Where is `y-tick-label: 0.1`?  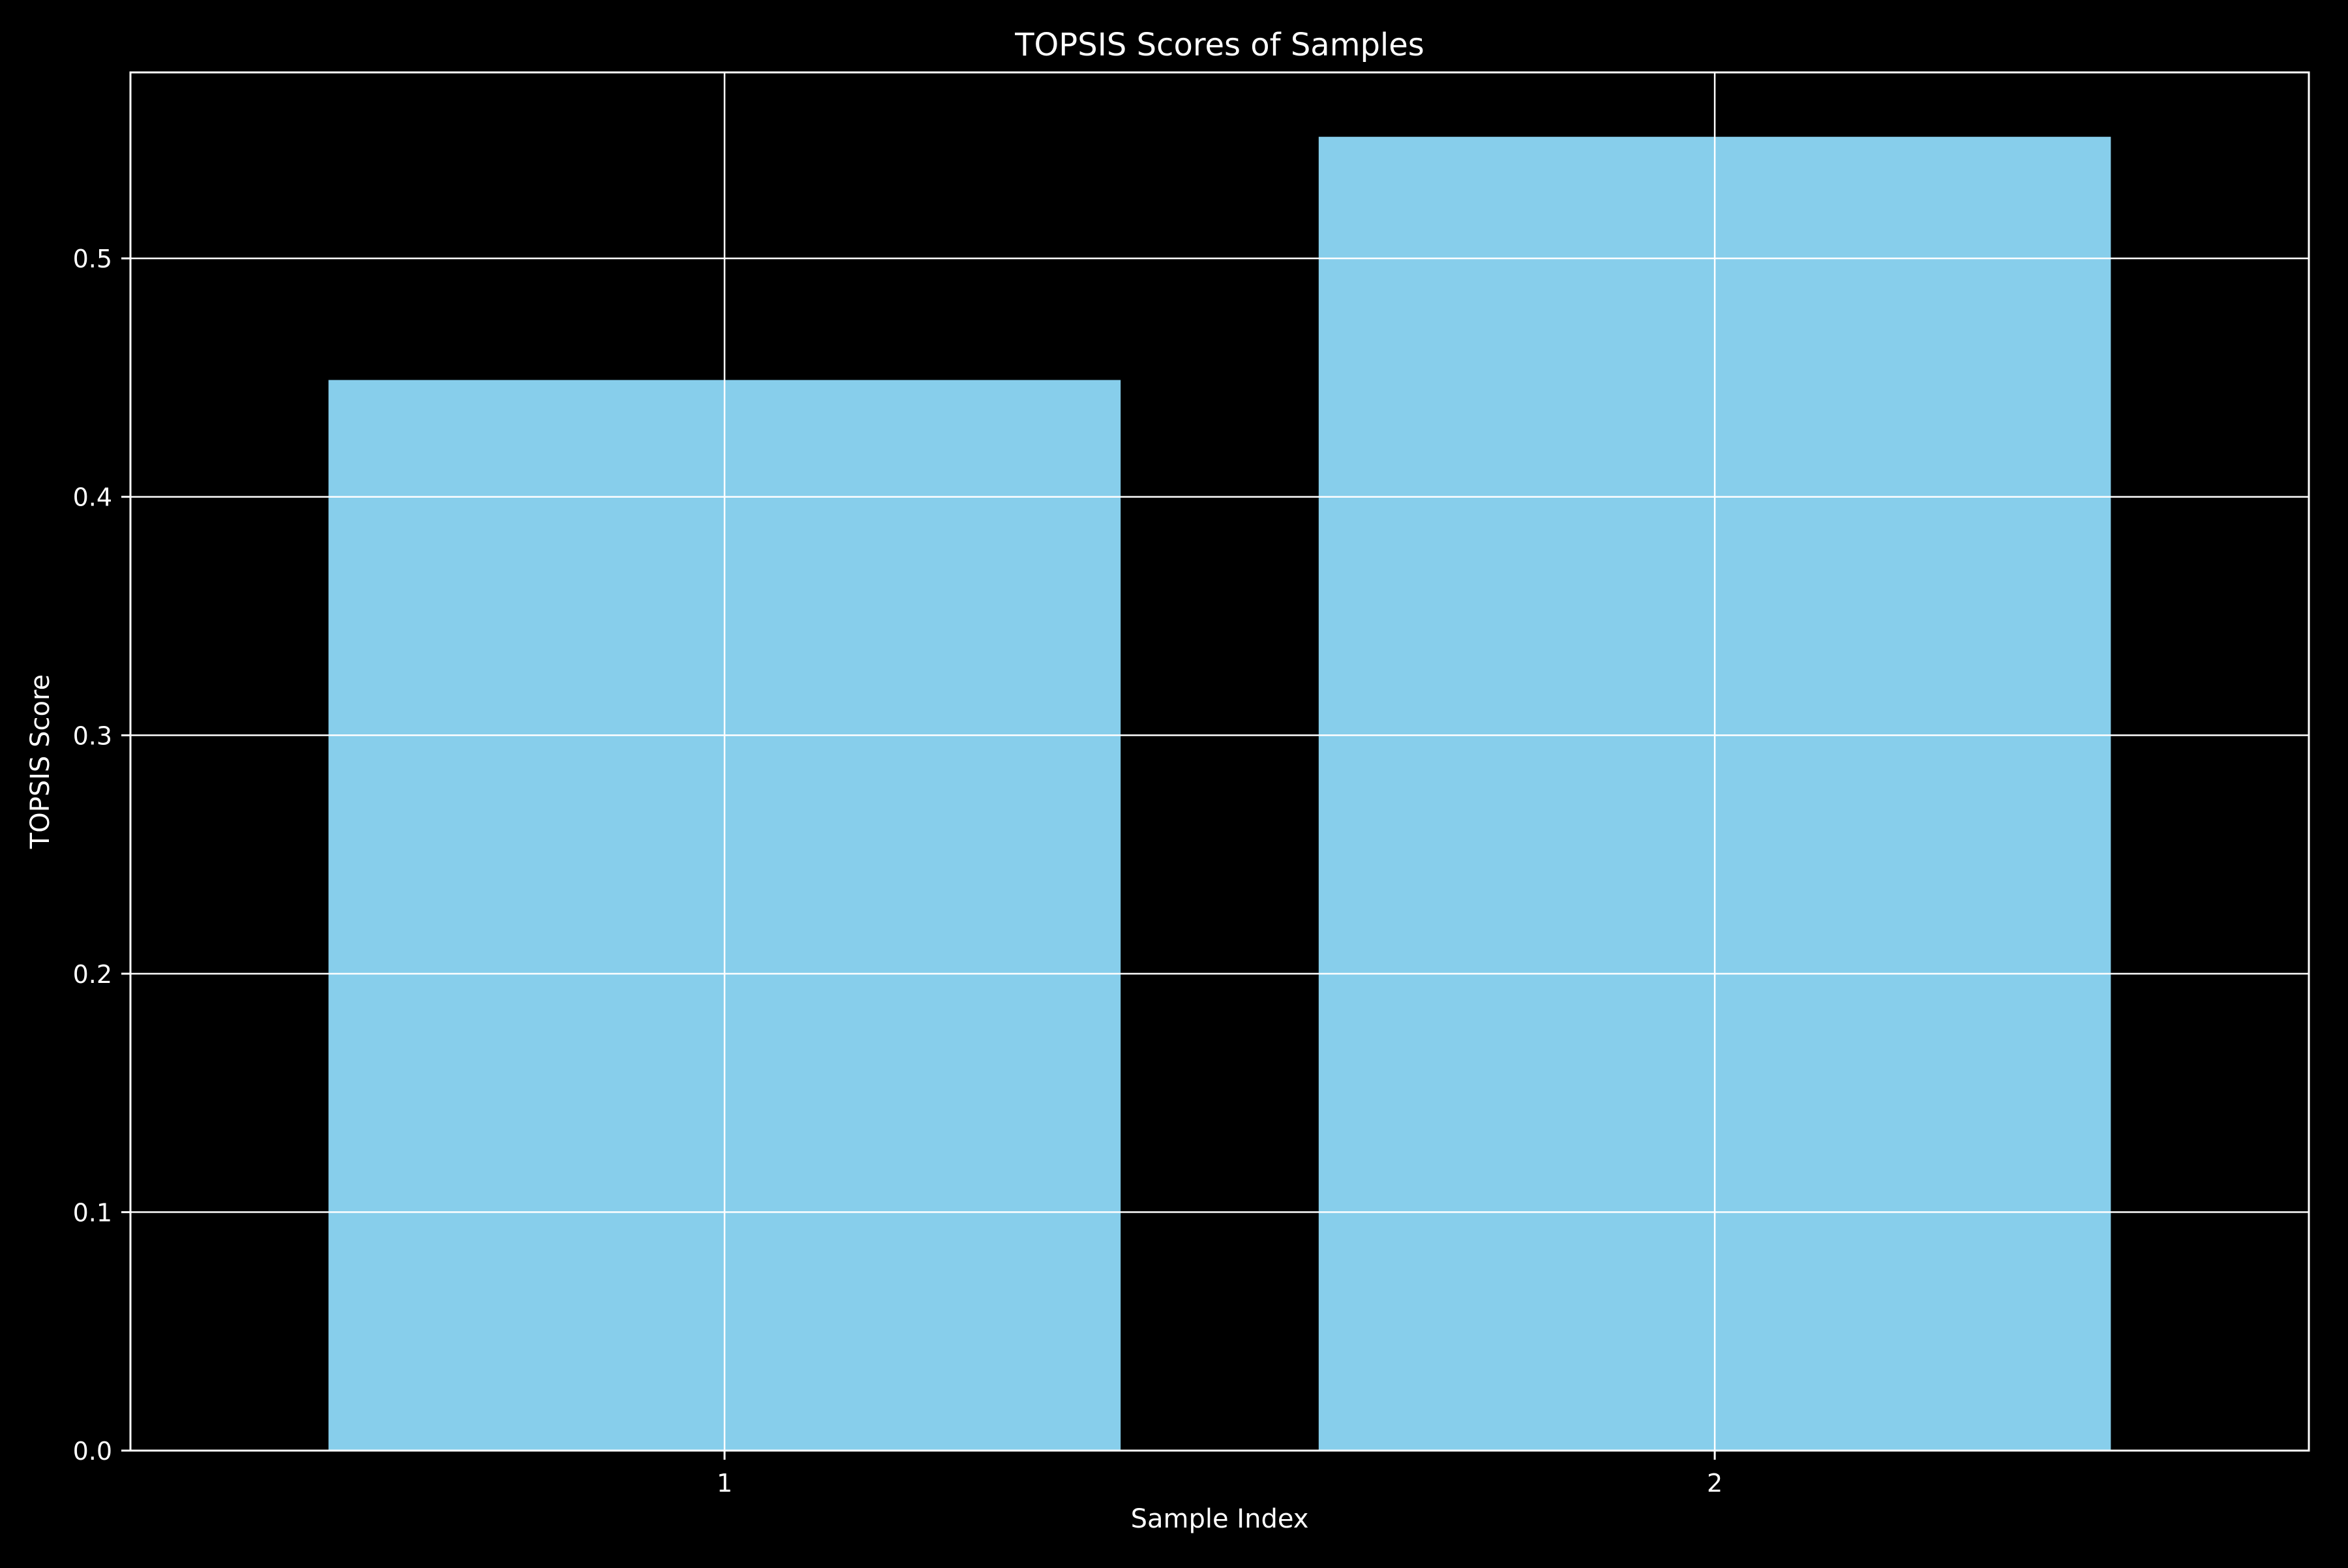
y-tick-label: 0.1 is located at coordinates (93, 1212).